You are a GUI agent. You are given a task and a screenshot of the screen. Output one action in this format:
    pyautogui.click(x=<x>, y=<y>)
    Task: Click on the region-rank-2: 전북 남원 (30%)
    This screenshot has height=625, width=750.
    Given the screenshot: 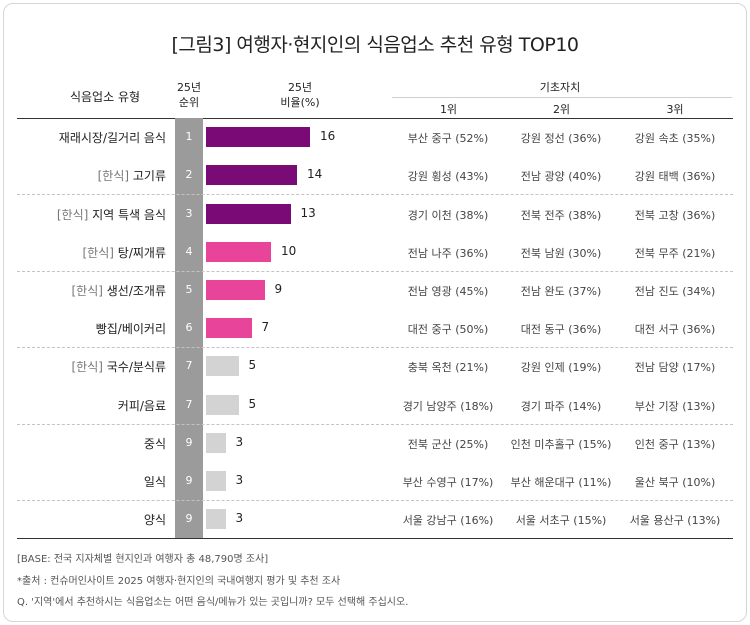 What is the action you would take?
    pyautogui.click(x=561, y=253)
    